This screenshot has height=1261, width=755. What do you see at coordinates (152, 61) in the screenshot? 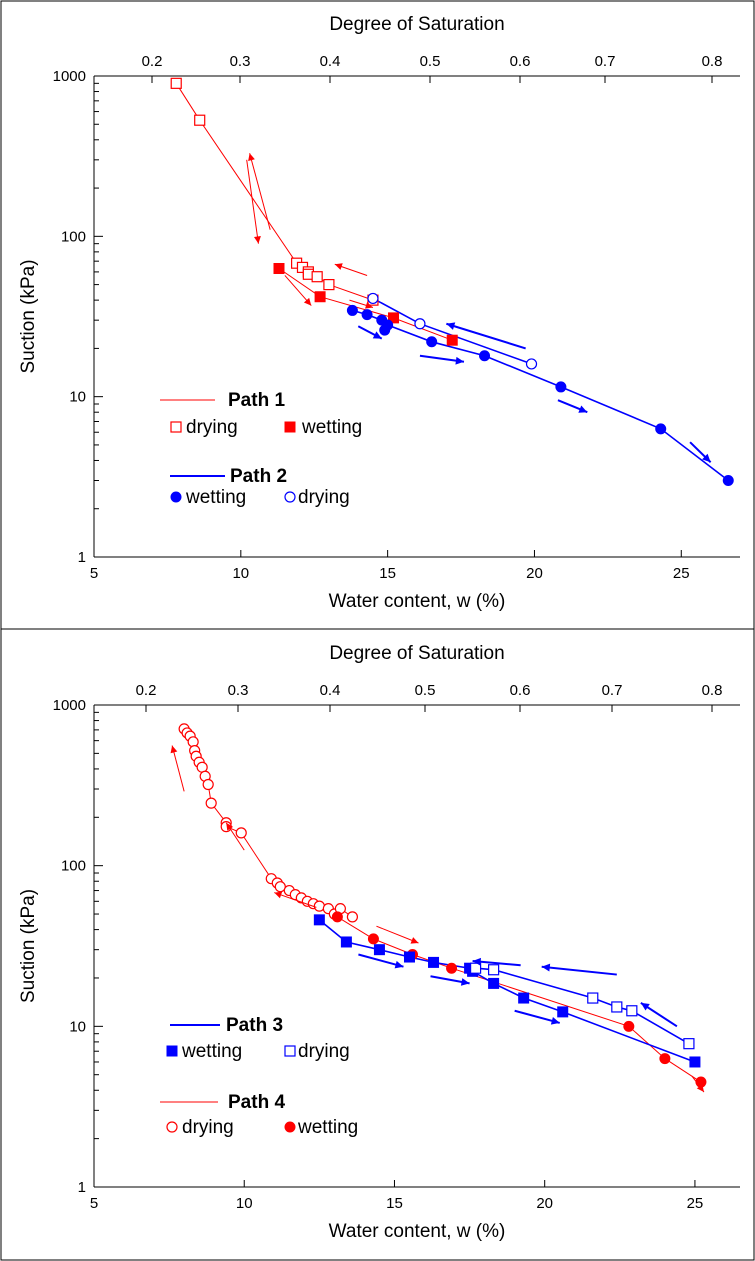
I see `x2-tick-label: 0.2` at bounding box center [152, 61].